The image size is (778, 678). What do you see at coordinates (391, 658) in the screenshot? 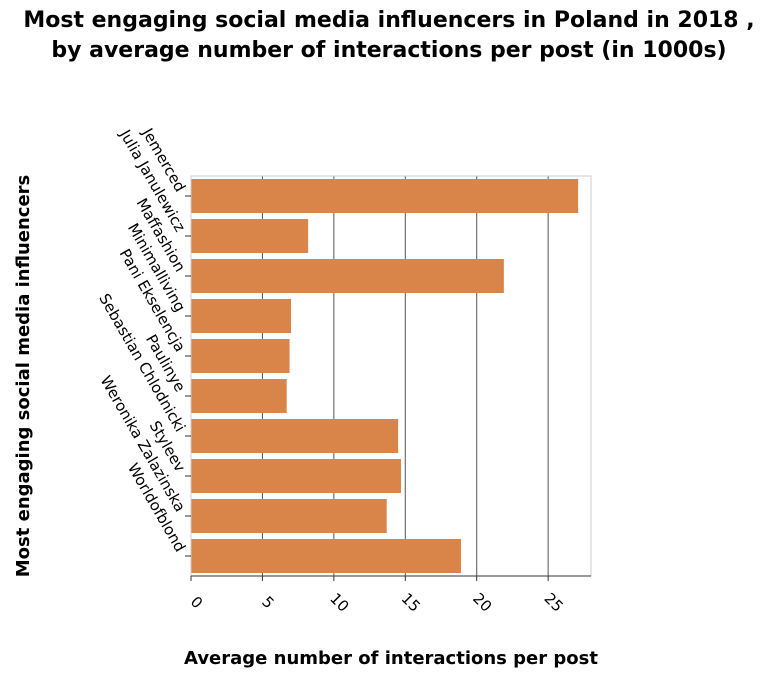
I see `x-axis-label: Average number of interactions per post` at bounding box center [391, 658].